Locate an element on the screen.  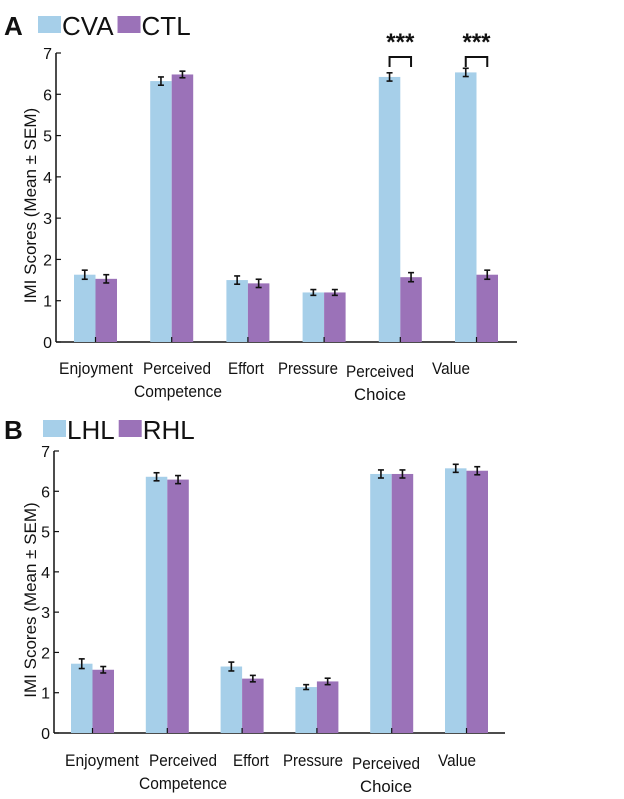
legend-swatch-lhl is located at coordinates (54, 428).